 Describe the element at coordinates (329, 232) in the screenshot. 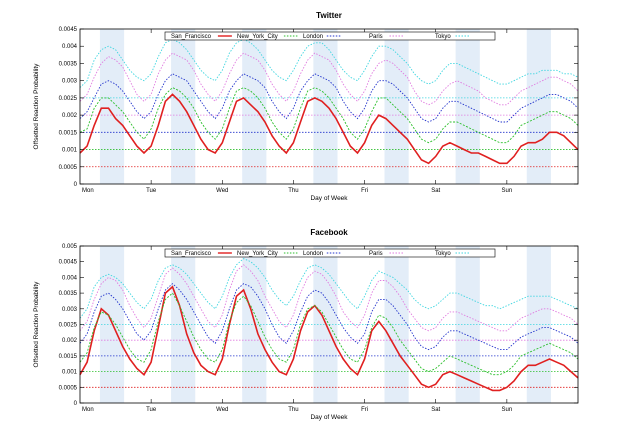

I see `chart-title: Facebook` at that location.